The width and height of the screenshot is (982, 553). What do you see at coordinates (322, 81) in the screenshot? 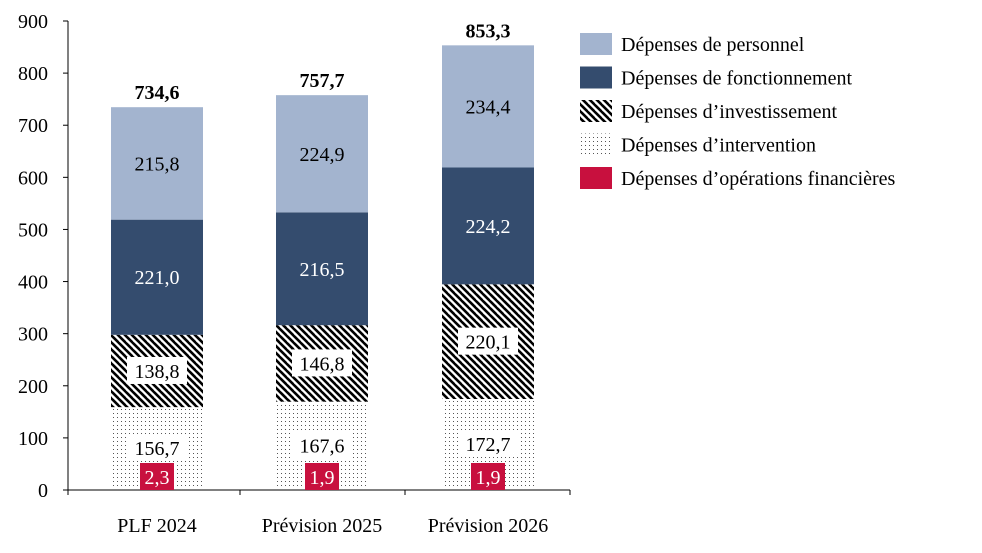
I see `total-label: 757,7` at bounding box center [322, 81].